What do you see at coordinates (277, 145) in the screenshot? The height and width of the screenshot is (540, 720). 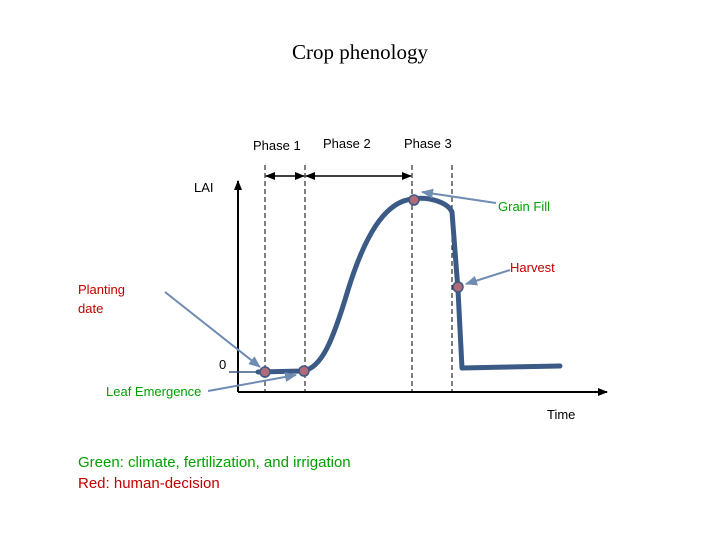 I see `phase-1-label: Phase 1` at bounding box center [277, 145].